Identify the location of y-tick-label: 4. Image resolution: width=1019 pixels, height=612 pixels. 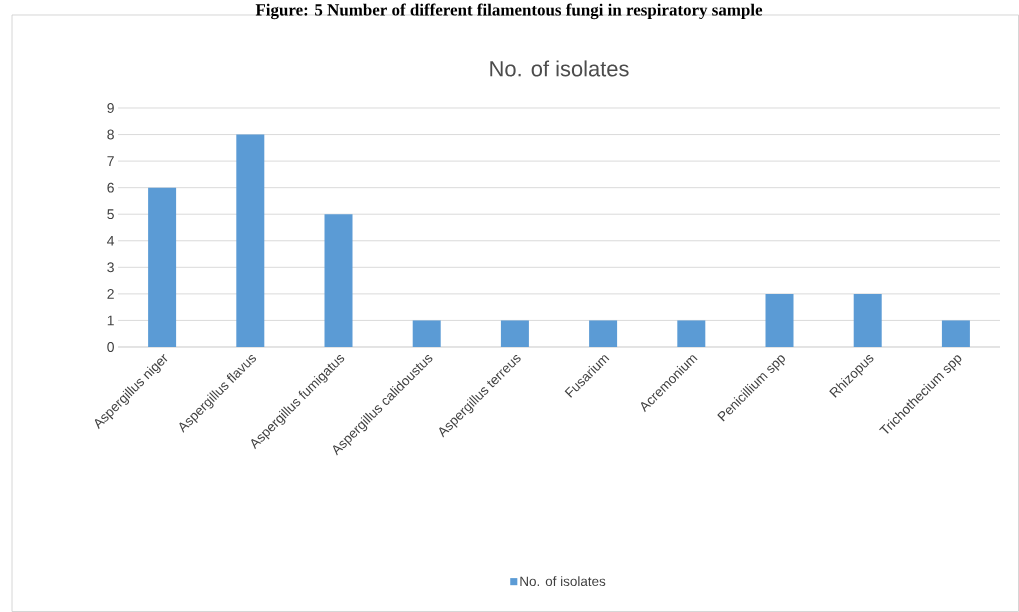
(111, 240).